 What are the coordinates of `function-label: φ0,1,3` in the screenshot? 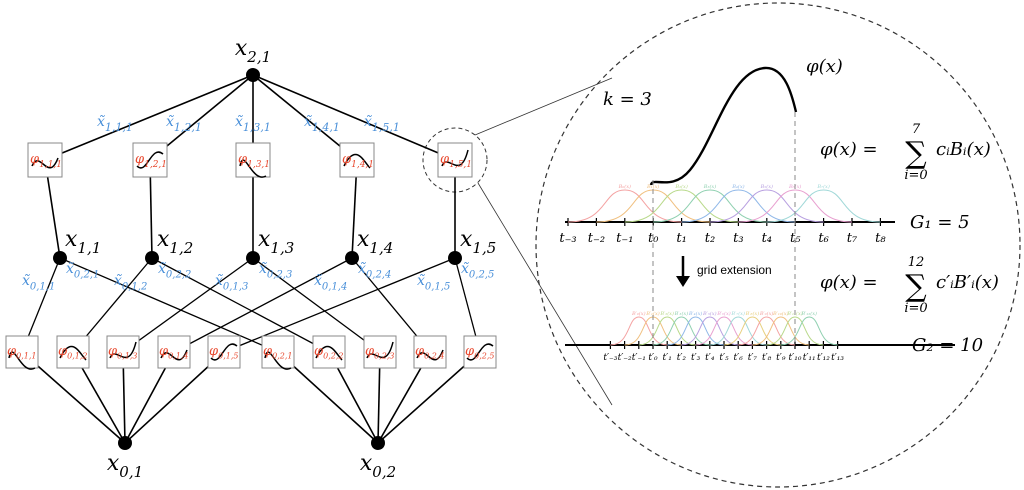 It's located at (122, 352).